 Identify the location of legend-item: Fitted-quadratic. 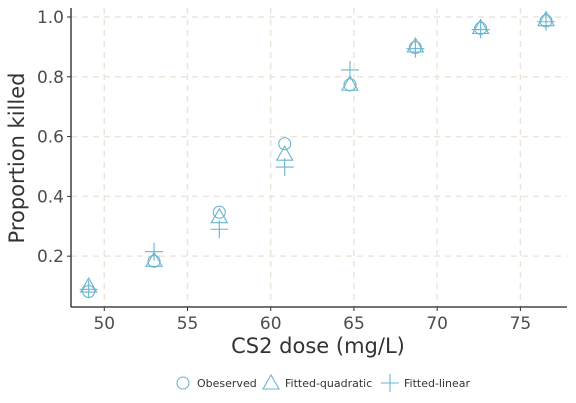
(317, 381).